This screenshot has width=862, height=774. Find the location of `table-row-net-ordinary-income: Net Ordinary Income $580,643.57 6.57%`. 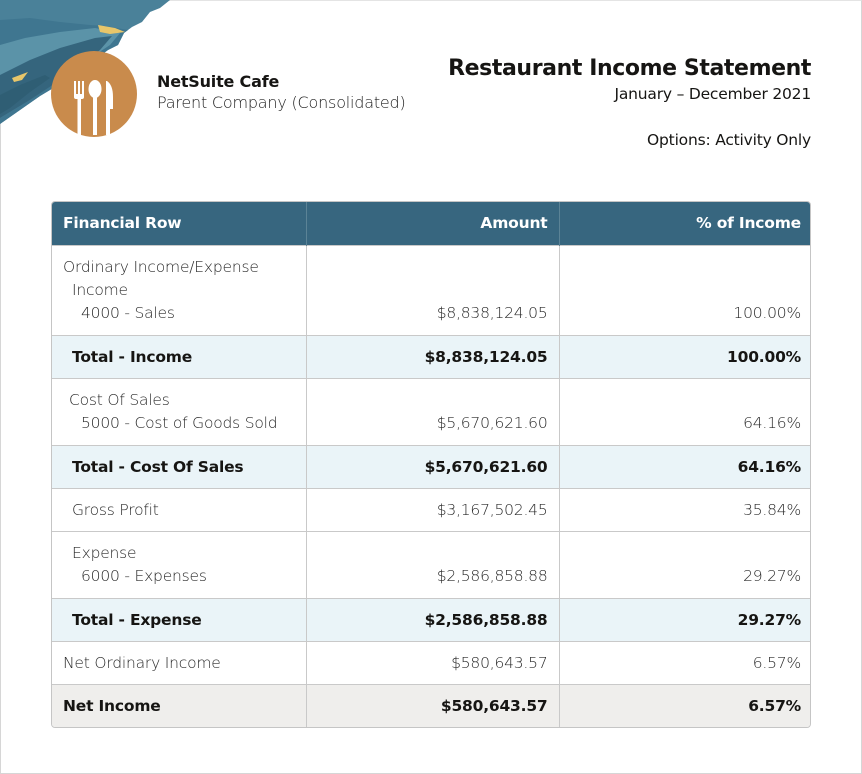

table-row-net-ordinary-income: Net Ordinary Income $580,643.57 6.57% is located at coordinates (431, 662).